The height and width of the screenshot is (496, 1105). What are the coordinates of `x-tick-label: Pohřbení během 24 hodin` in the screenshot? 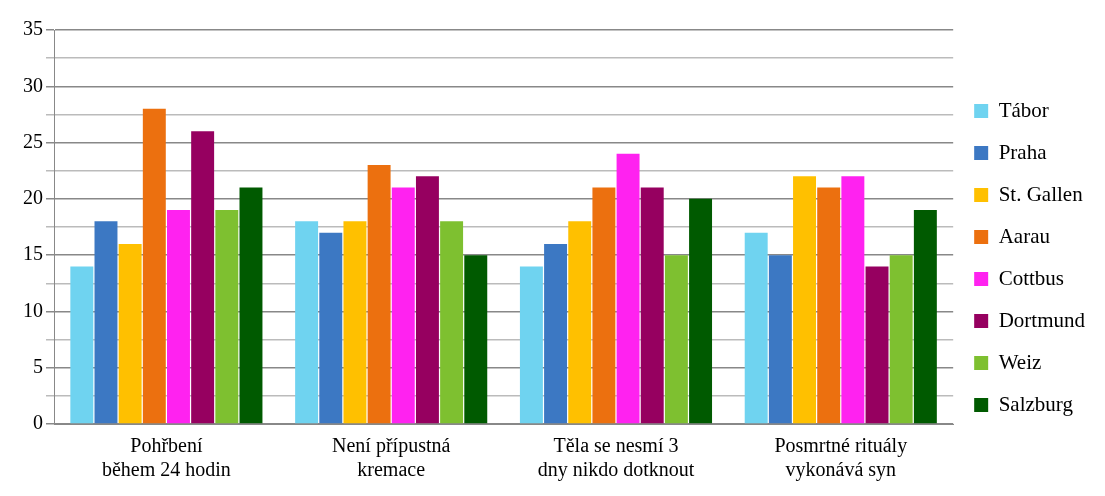 It's located at (166, 457).